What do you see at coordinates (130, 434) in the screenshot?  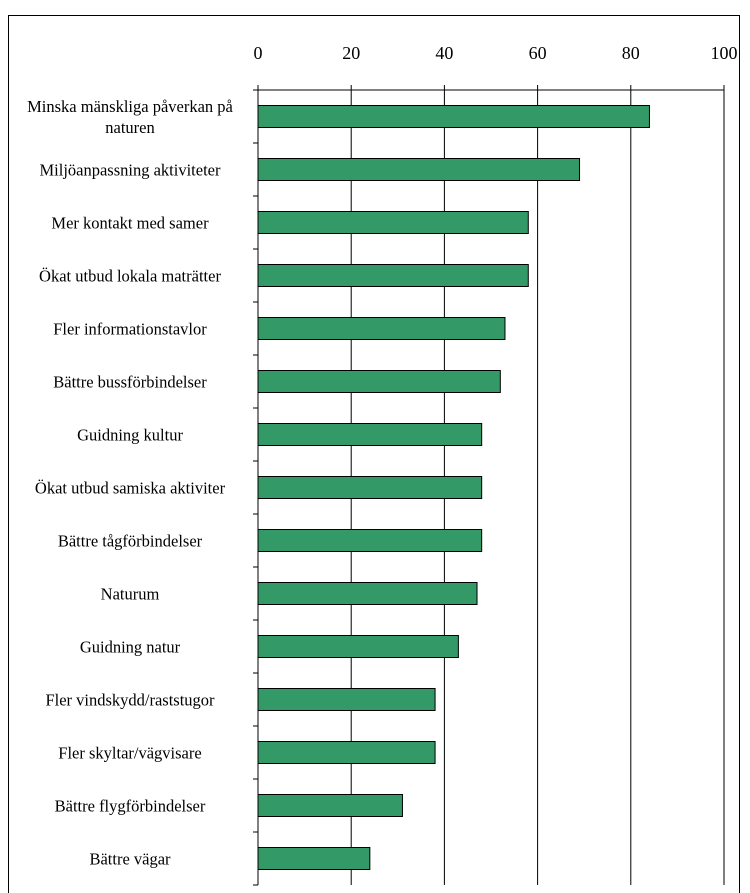 I see `y-tick-label: Guidning kultur` at bounding box center [130, 434].